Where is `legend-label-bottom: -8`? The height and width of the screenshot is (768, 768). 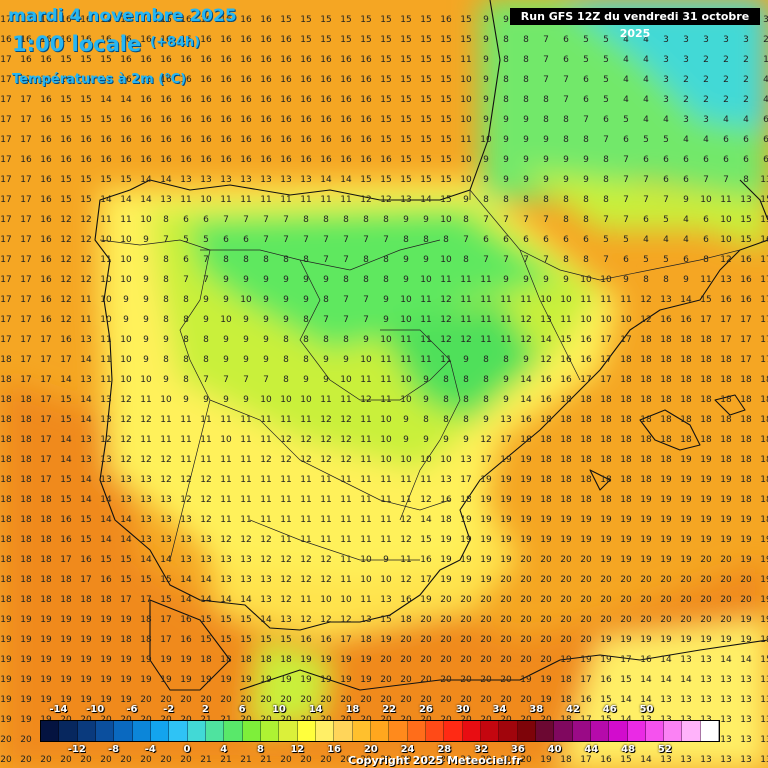
legend-label-bottom: -8 is located at coordinates (113, 749).